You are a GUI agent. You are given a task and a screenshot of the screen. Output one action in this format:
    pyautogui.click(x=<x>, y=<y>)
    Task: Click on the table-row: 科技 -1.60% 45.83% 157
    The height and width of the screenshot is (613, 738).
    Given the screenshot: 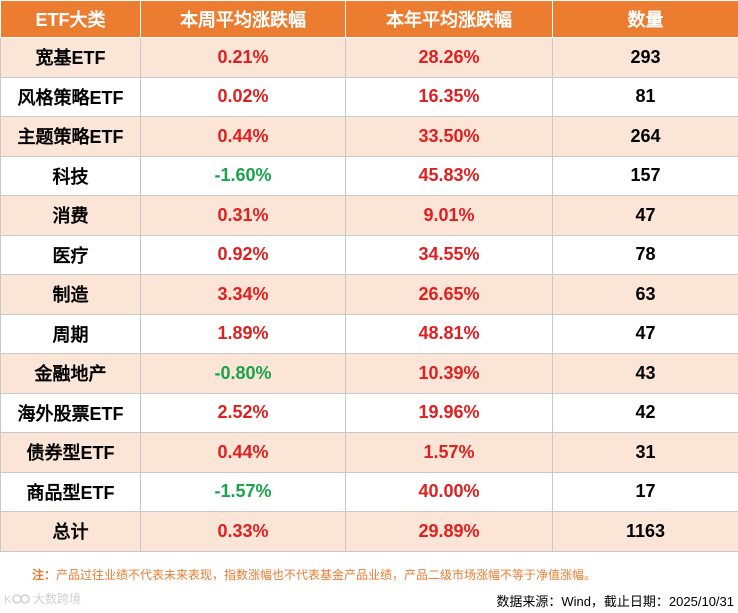 What is the action you would take?
    pyautogui.click(x=369, y=175)
    